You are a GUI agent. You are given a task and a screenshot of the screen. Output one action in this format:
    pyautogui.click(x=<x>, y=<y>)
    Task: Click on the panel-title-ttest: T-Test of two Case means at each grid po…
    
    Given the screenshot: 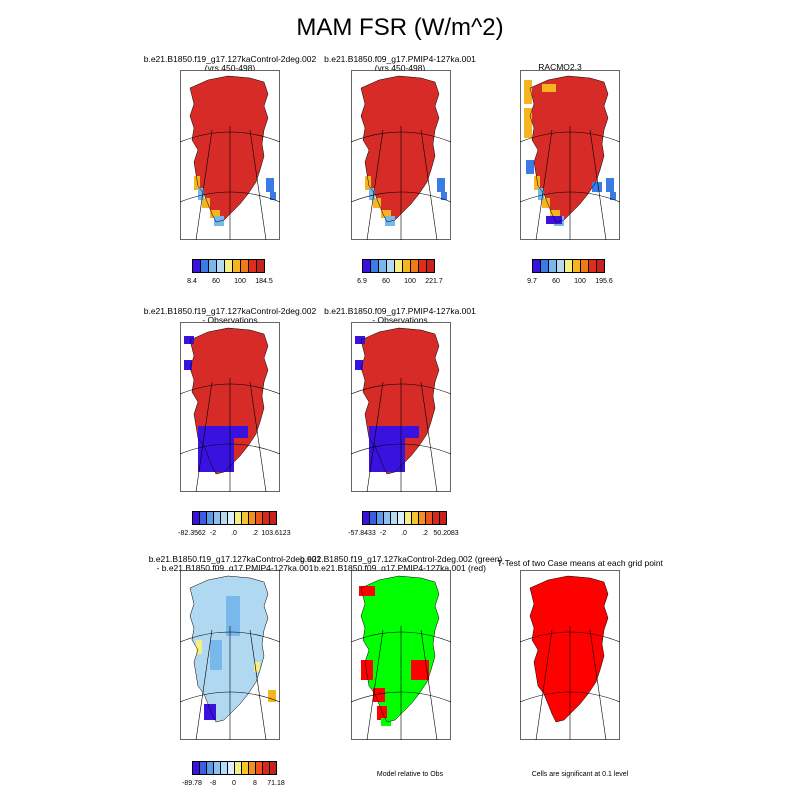 What is the action you would take?
    pyautogui.click(x=580, y=563)
    